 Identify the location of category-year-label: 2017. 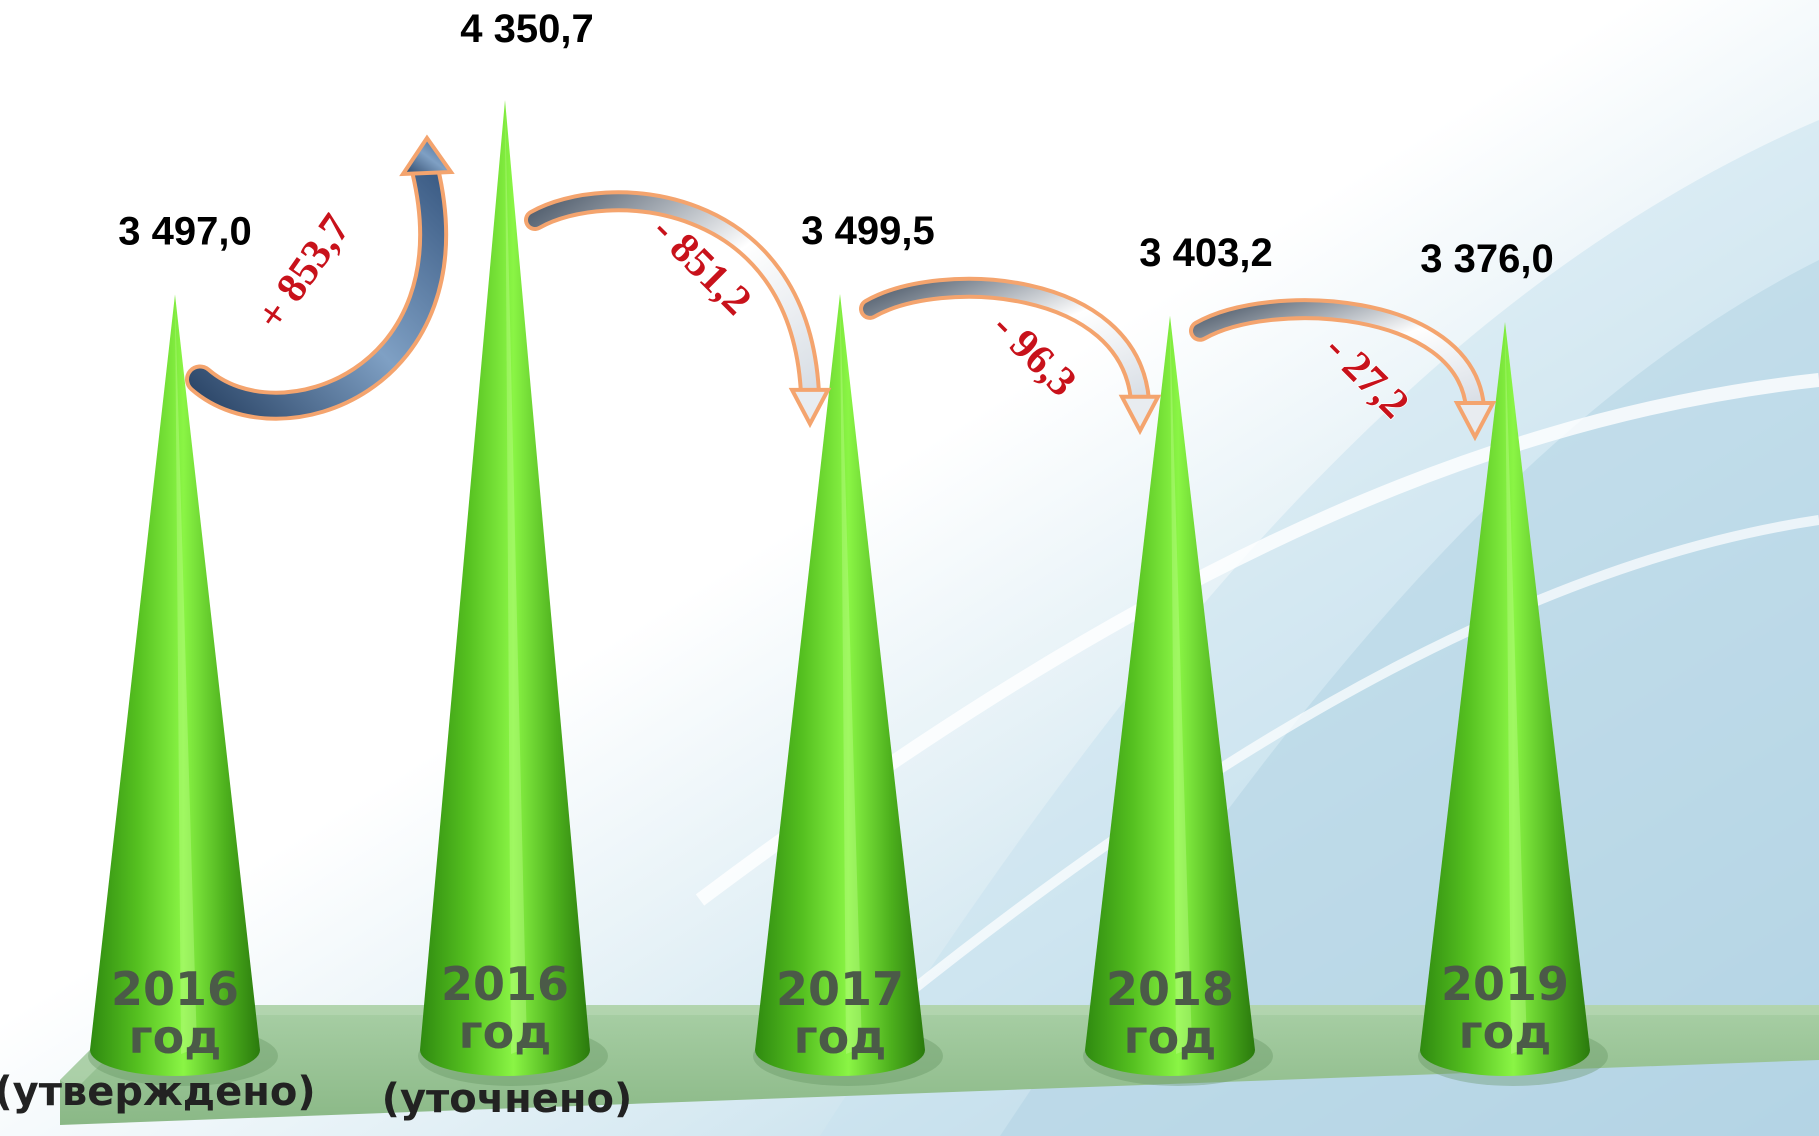
(840, 989).